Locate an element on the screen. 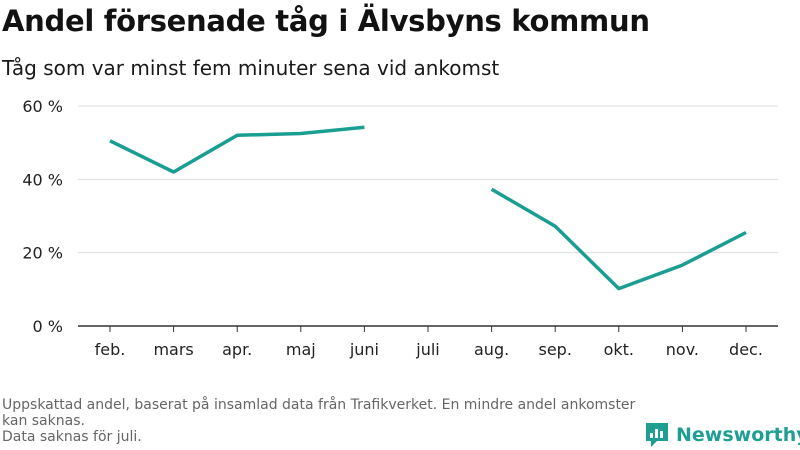 The height and width of the screenshot is (450, 800). x-tick-label: okt. is located at coordinates (619, 349).